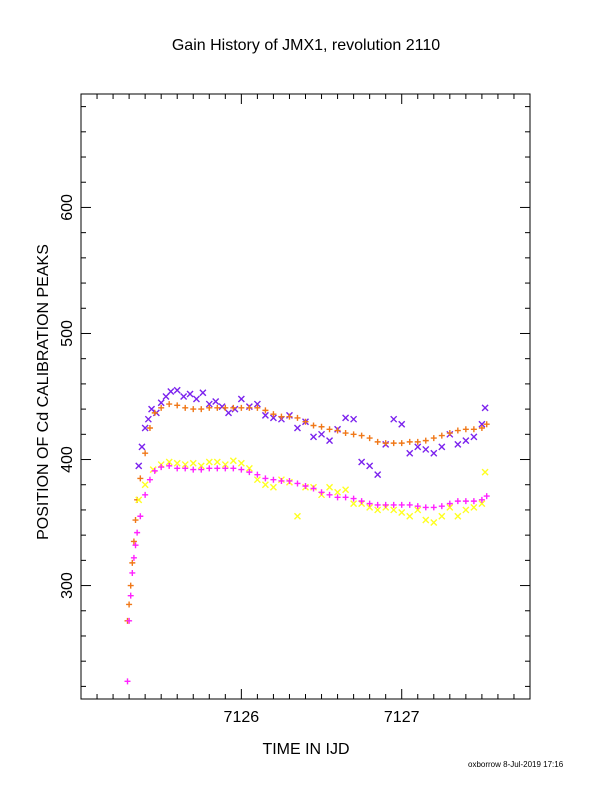  Describe the element at coordinates (67, 207) in the screenshot. I see `y-tick-label: 600` at that location.